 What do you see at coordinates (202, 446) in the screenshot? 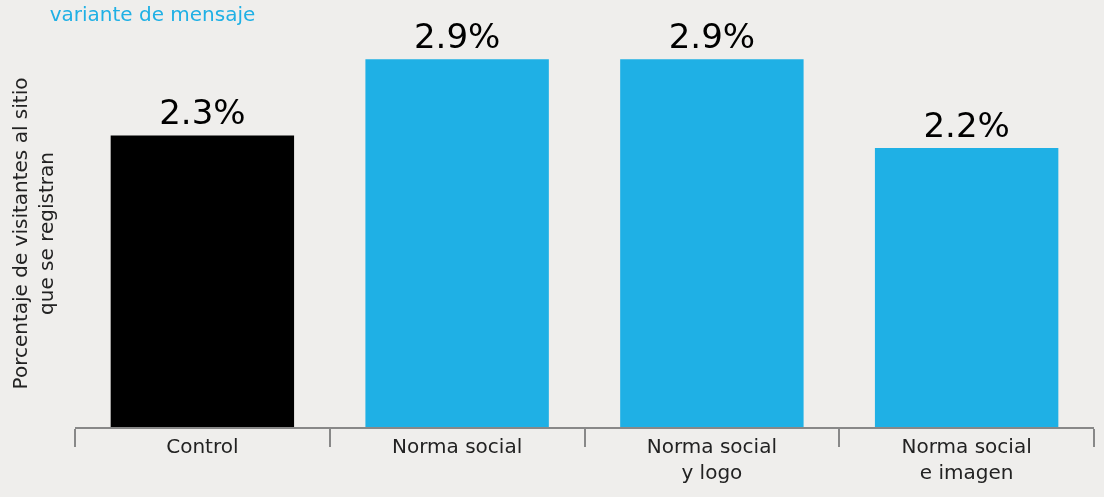
I see `x-tick-label: Control` at bounding box center [202, 446].